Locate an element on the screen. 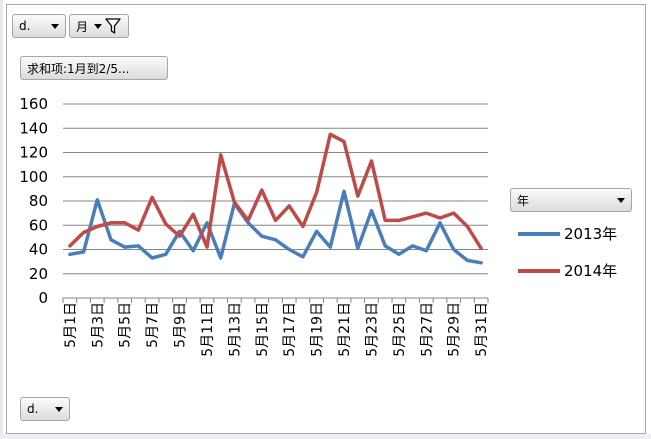  legend-label-2014: 2014年 is located at coordinates (591, 271).